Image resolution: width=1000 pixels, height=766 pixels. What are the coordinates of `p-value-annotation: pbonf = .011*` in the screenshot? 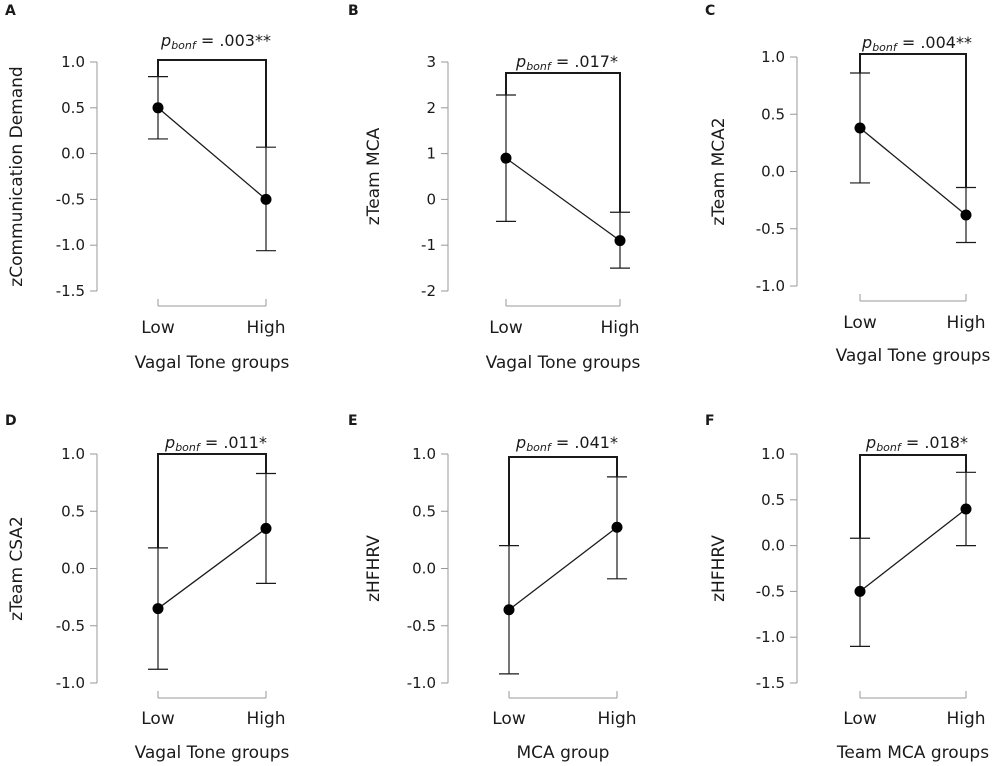 It's located at (215, 443).